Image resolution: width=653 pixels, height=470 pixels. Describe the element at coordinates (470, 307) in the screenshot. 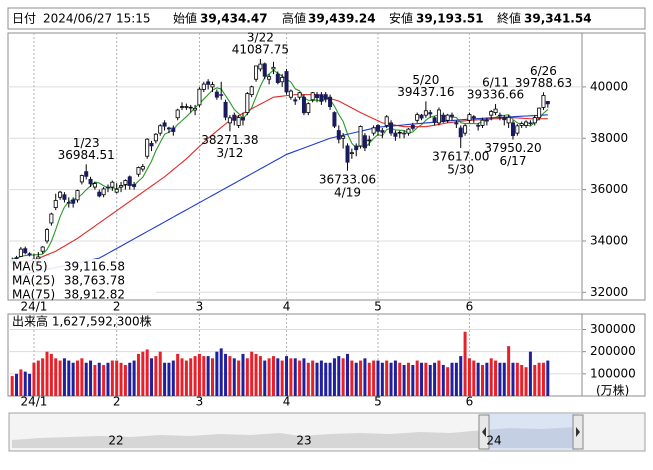

I see `x-tick-label: 6` at that location.